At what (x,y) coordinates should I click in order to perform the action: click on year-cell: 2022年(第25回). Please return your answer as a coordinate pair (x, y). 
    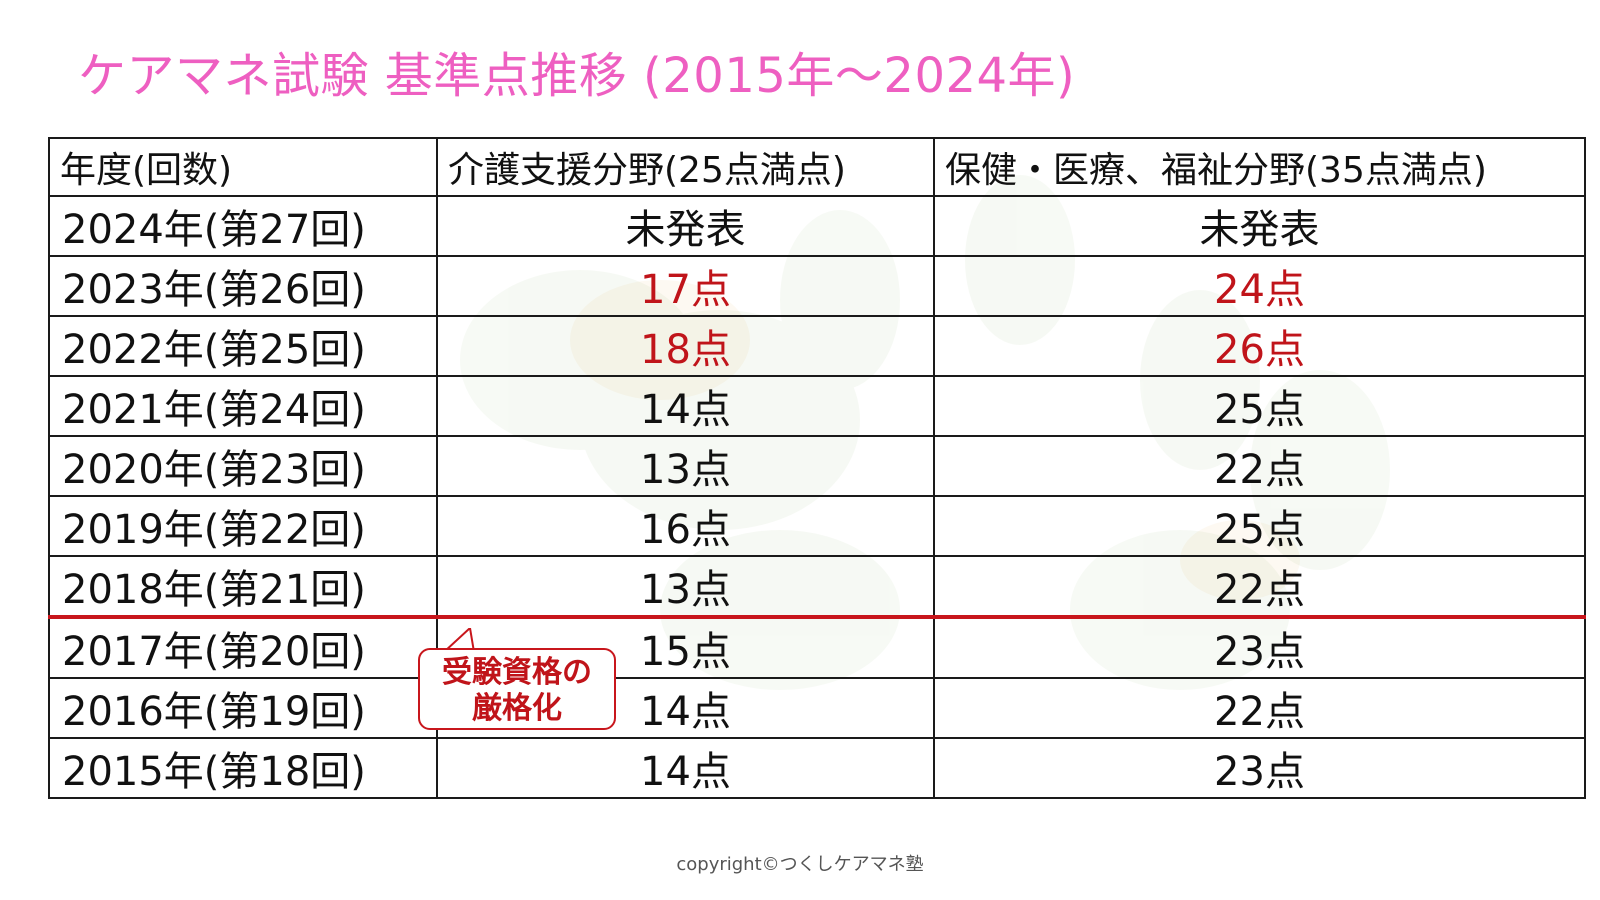
    Looking at the image, I should click on (243, 346).